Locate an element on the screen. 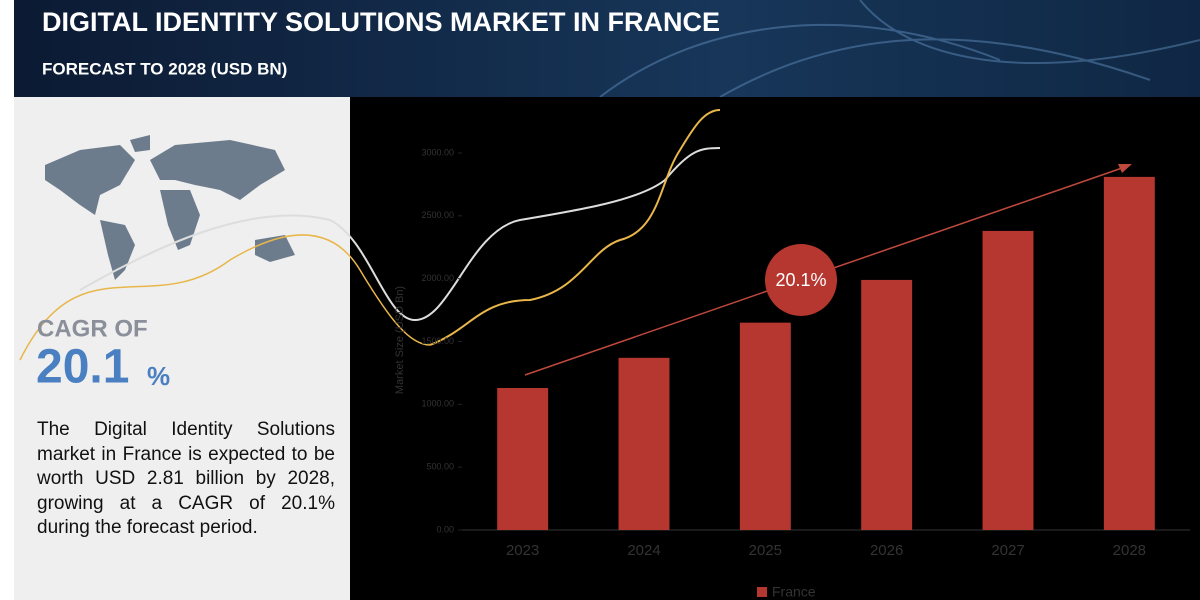 This screenshot has width=1200, height=600. y-tick-label: 500.00 is located at coordinates (440, 467).